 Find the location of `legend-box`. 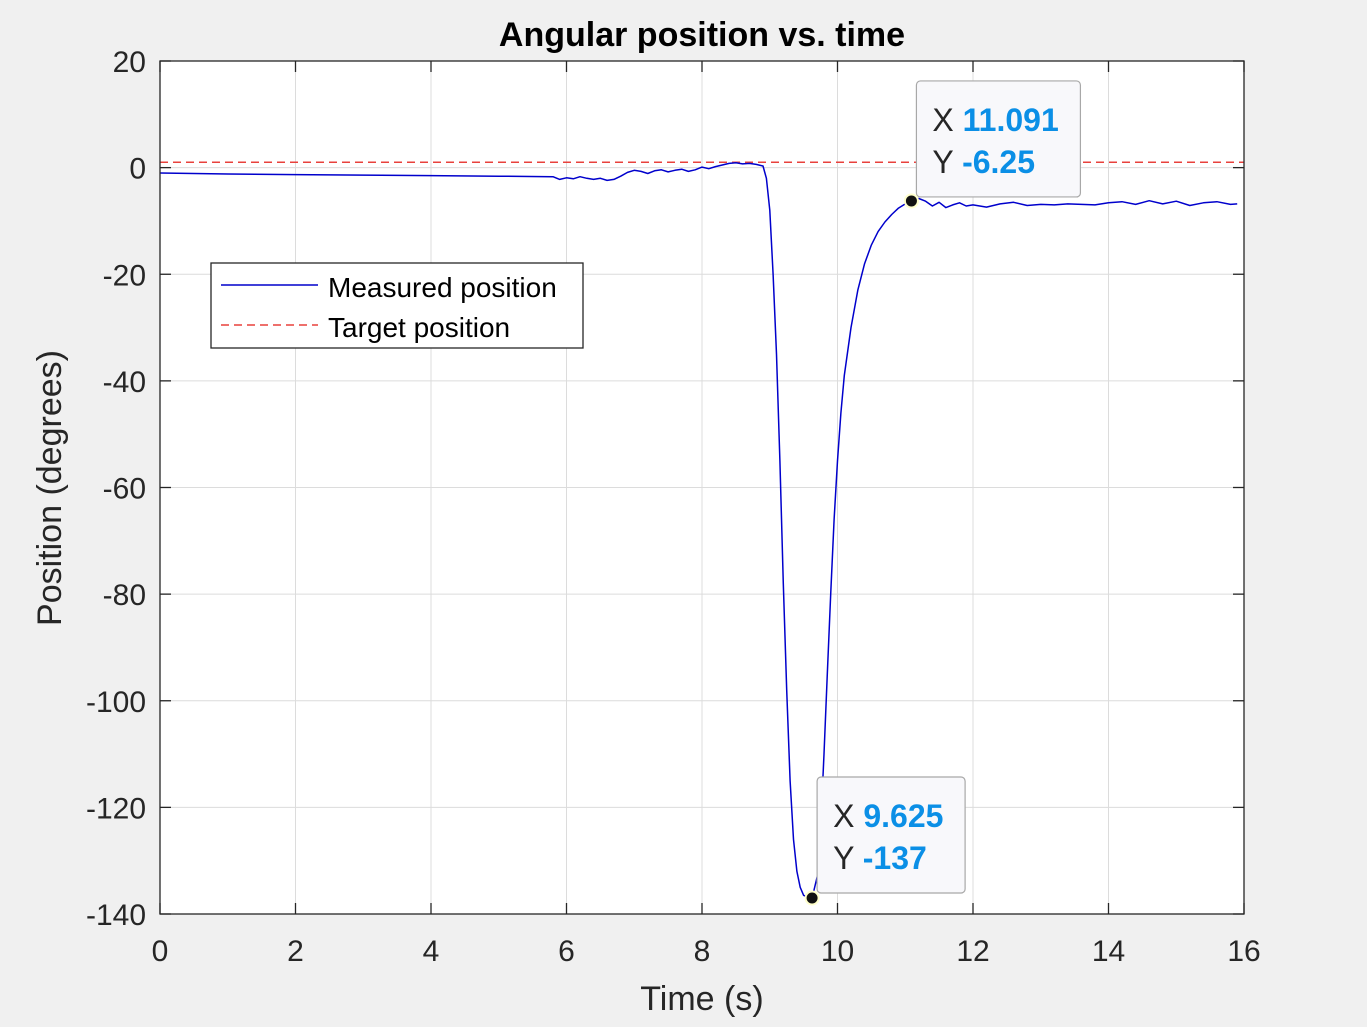

legend-box is located at coordinates (397, 305).